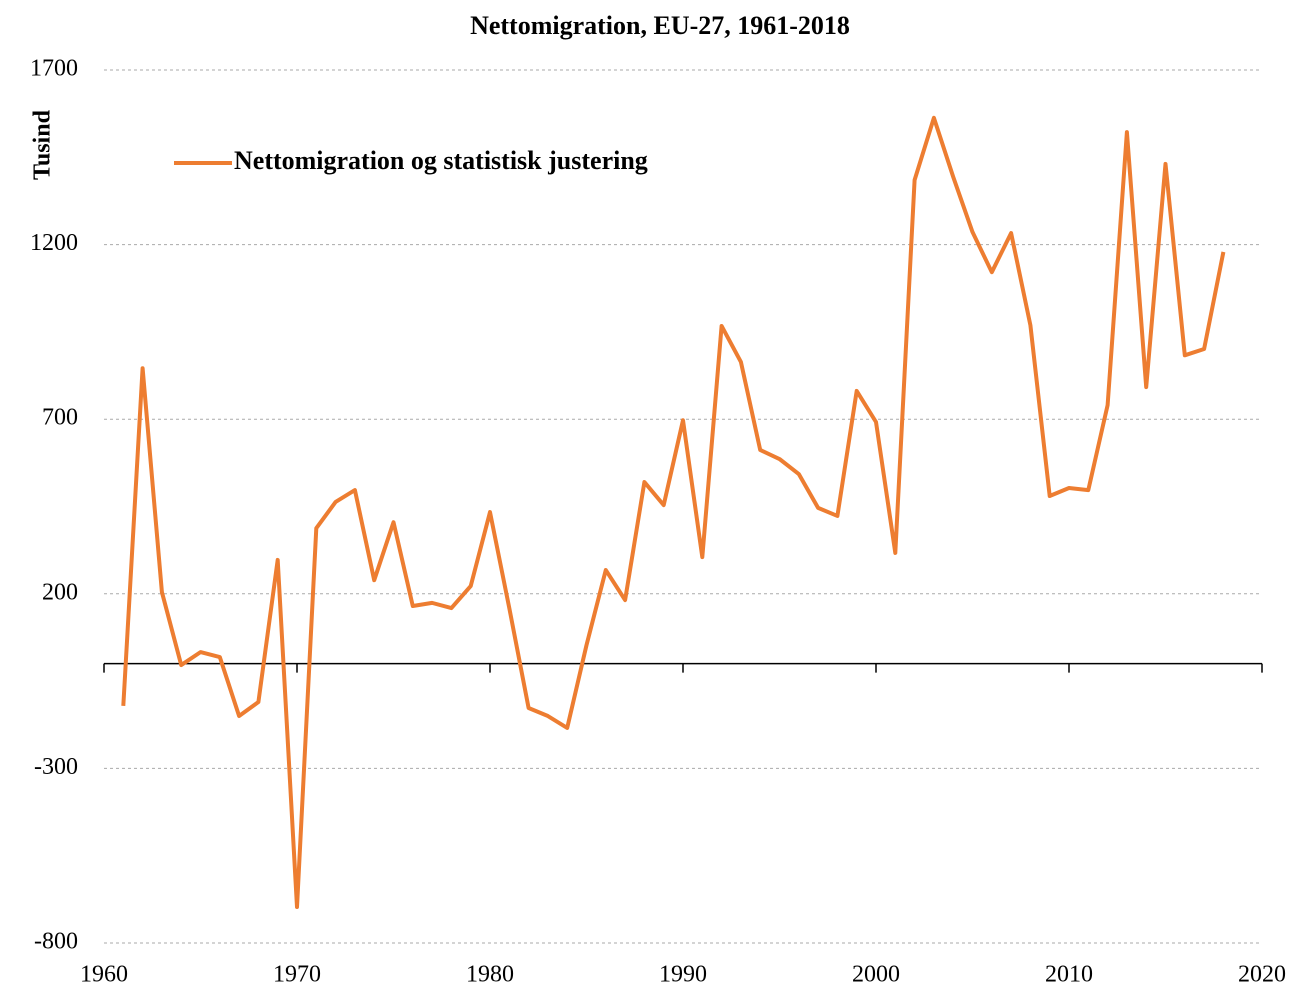 The width and height of the screenshot is (1304, 994). What do you see at coordinates (1069, 975) in the screenshot?
I see `x-tick-label: 2010` at bounding box center [1069, 975].